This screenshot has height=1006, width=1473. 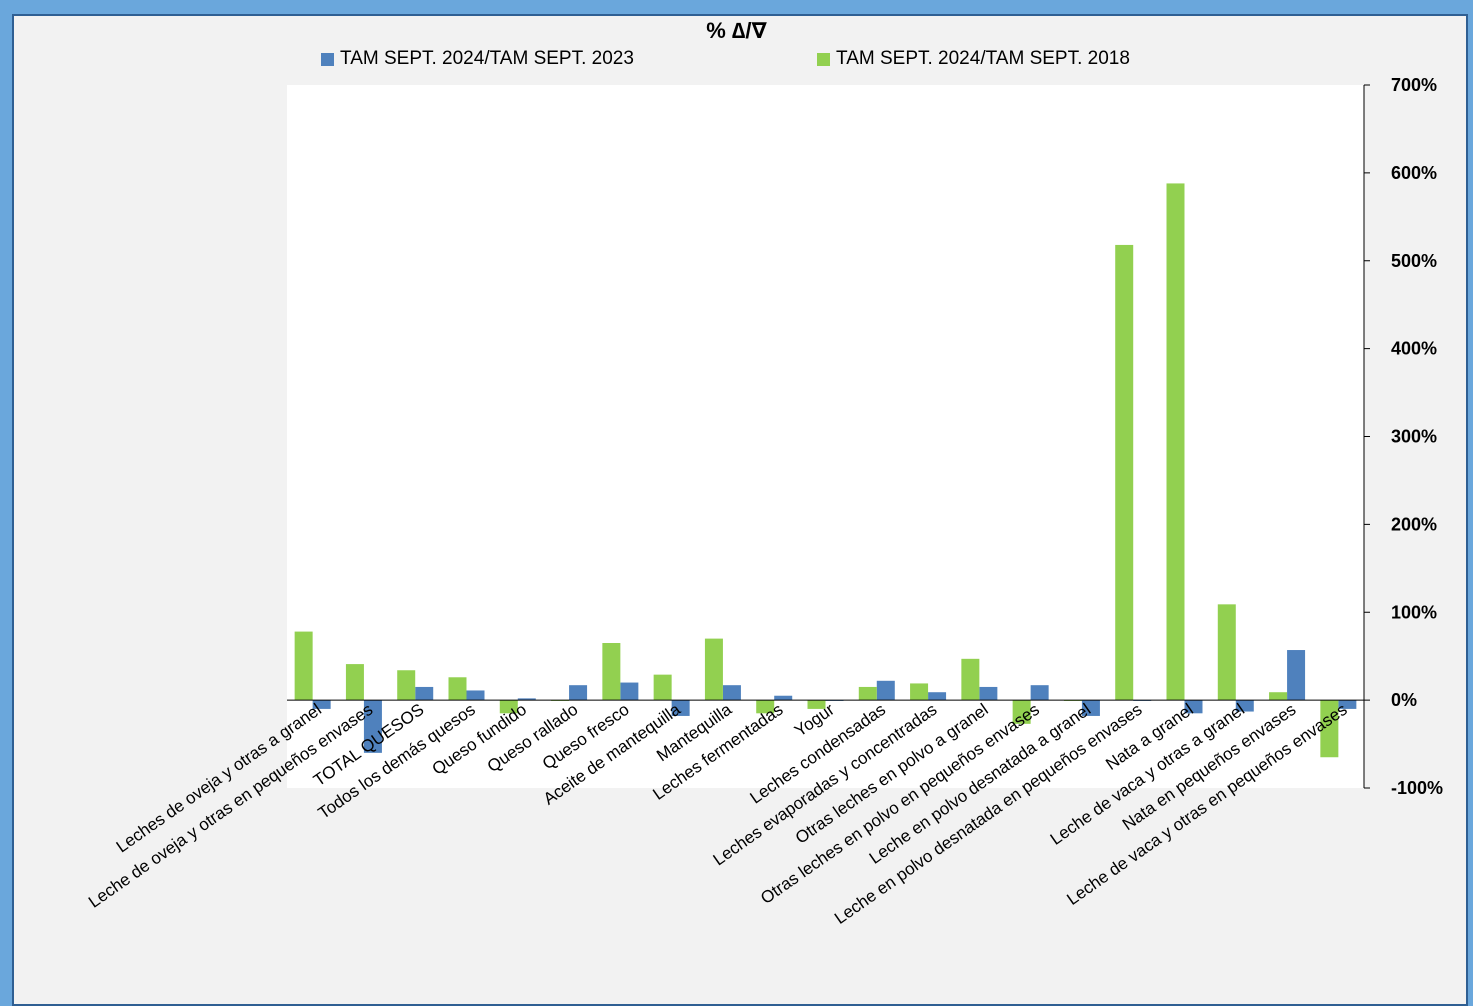 I want to click on y-tick-label-1: 0%, so click(x=1404, y=700).